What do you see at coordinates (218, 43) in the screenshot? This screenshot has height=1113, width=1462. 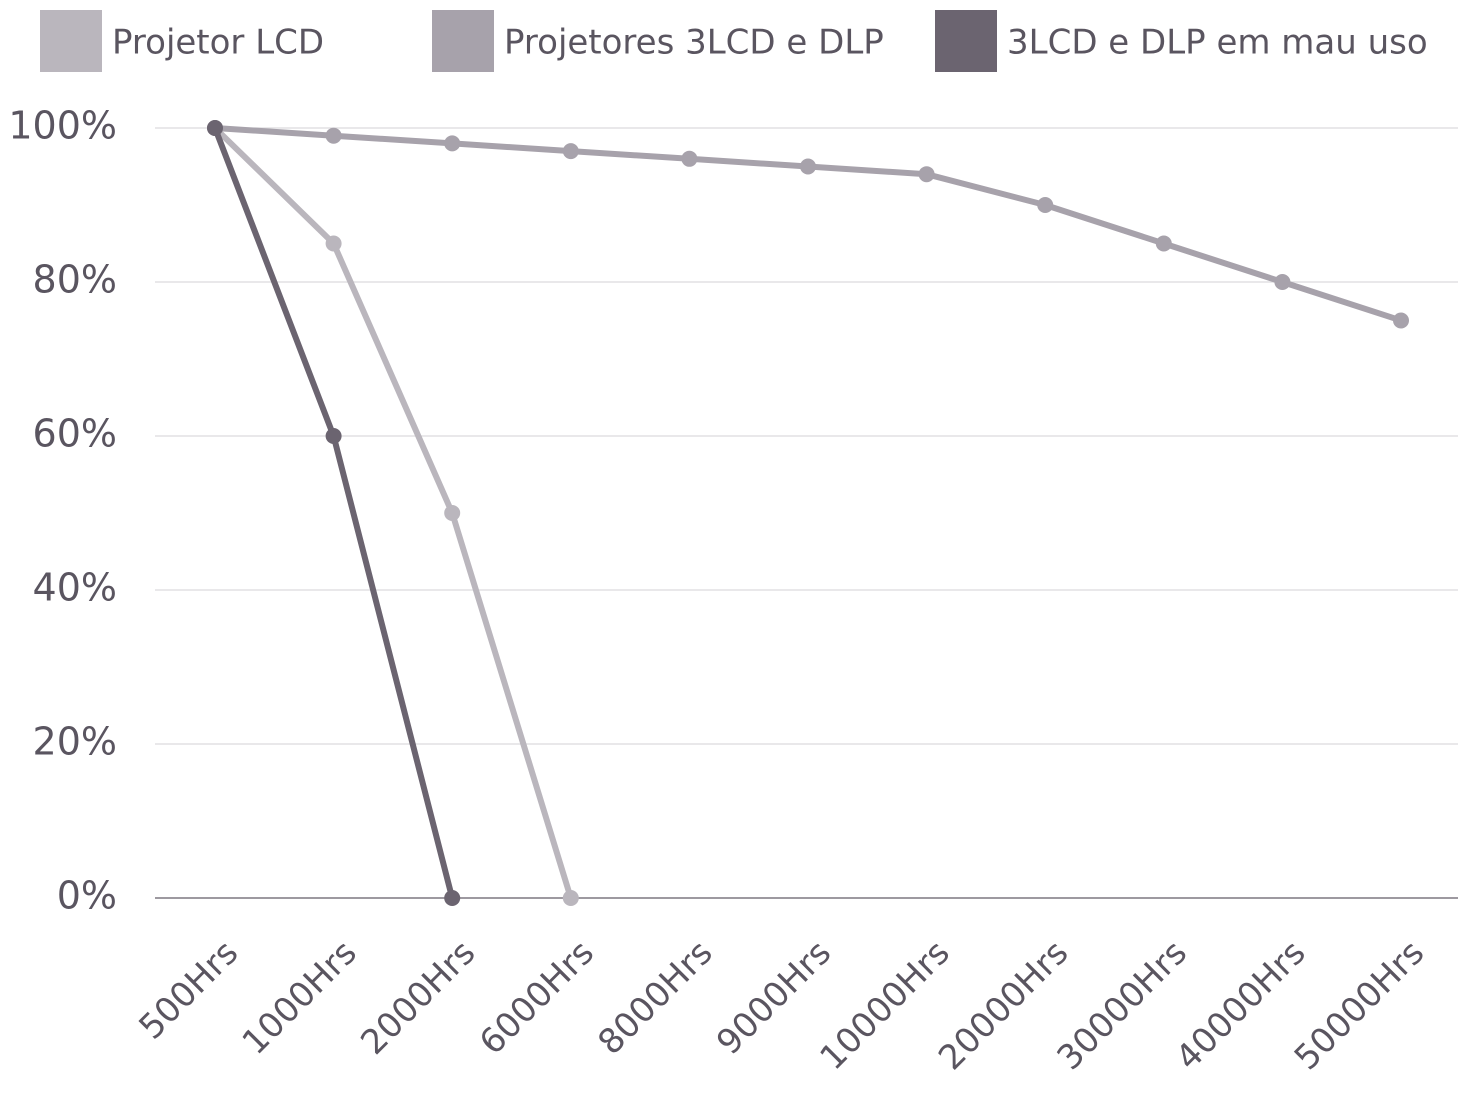 I see `legend-label: Projetor LCD` at bounding box center [218, 43].